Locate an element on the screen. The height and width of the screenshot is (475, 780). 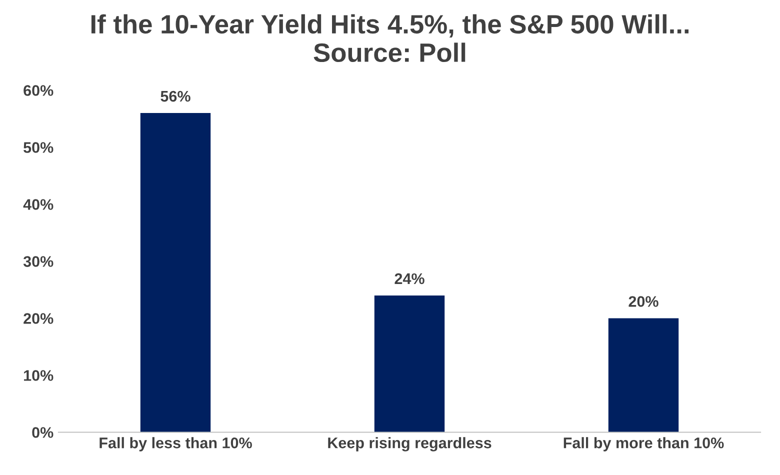
x-tick-label: Fall by less than 10% is located at coordinates (176, 444).